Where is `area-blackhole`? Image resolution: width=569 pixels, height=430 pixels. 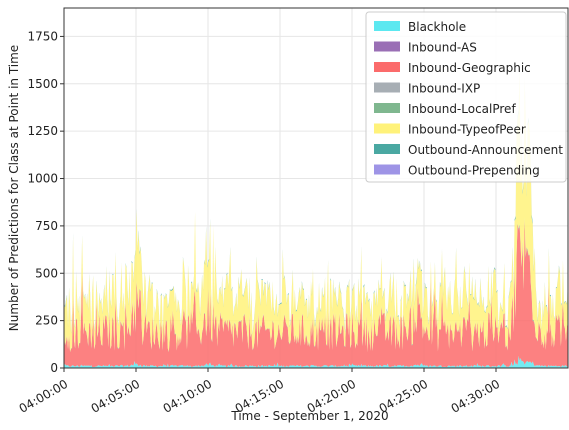 area-blackhole is located at coordinates (316, 361).